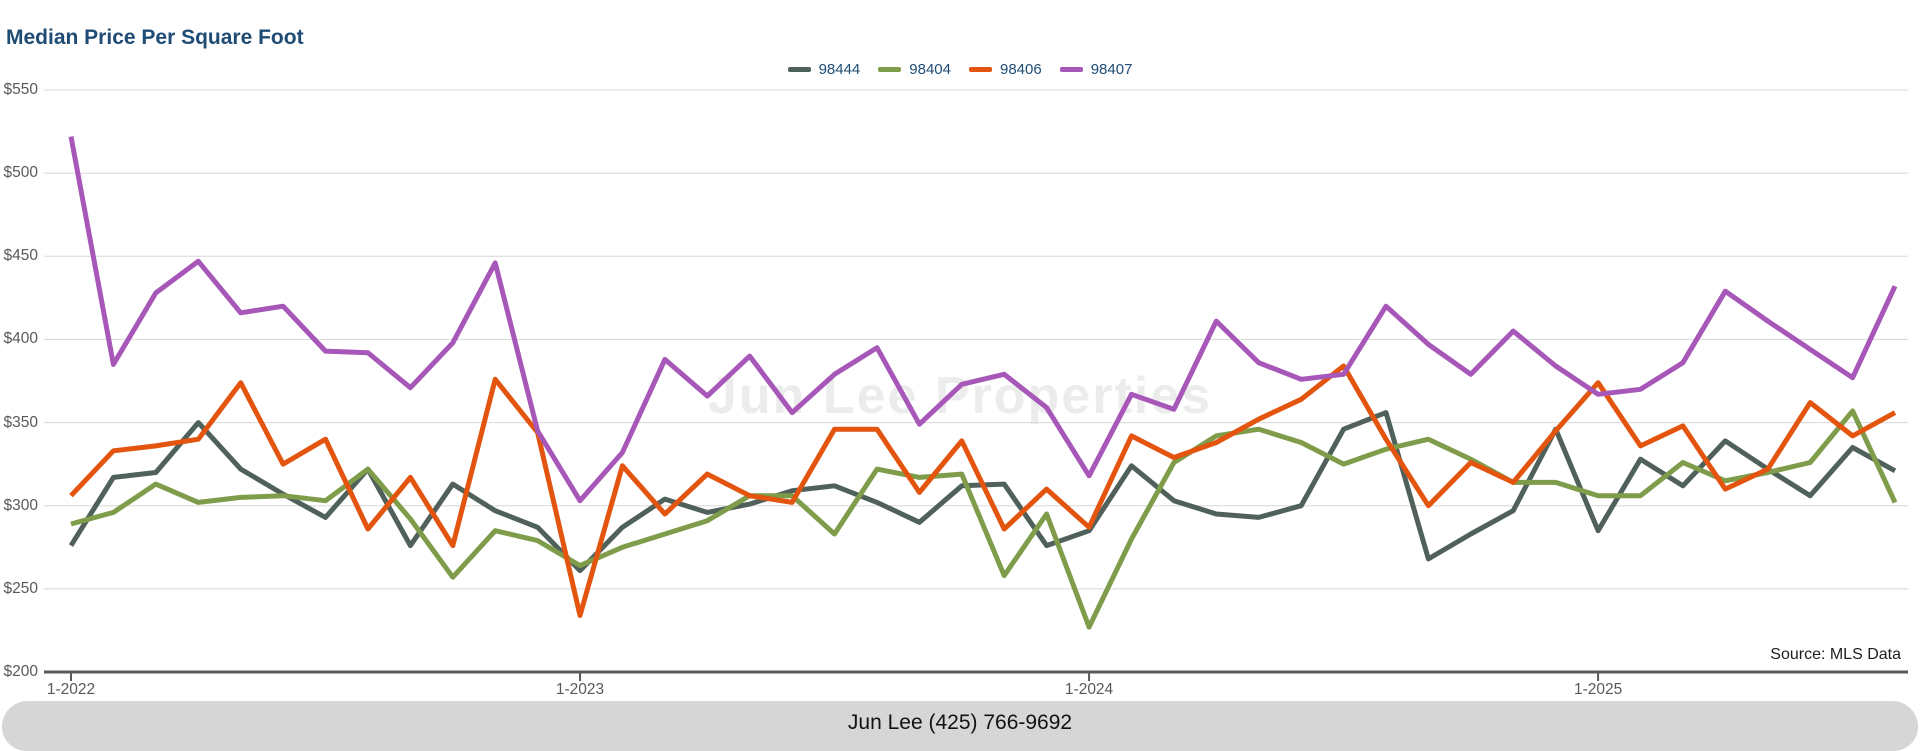 This screenshot has height=751, width=1920. What do you see at coordinates (20, 256) in the screenshot?
I see `y-axis-label: $450` at bounding box center [20, 256].